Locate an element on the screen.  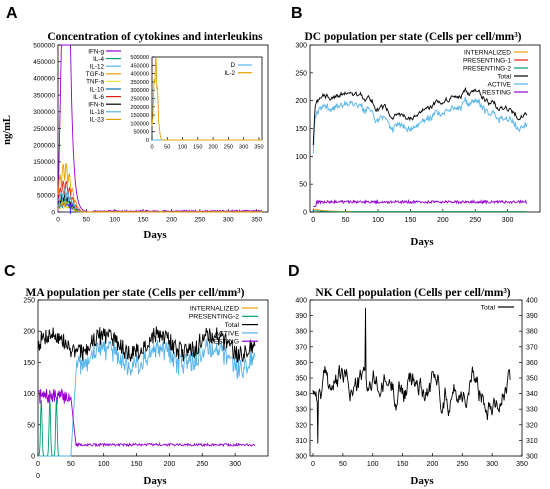
series-line-resting is located at coordinates (146, 418).